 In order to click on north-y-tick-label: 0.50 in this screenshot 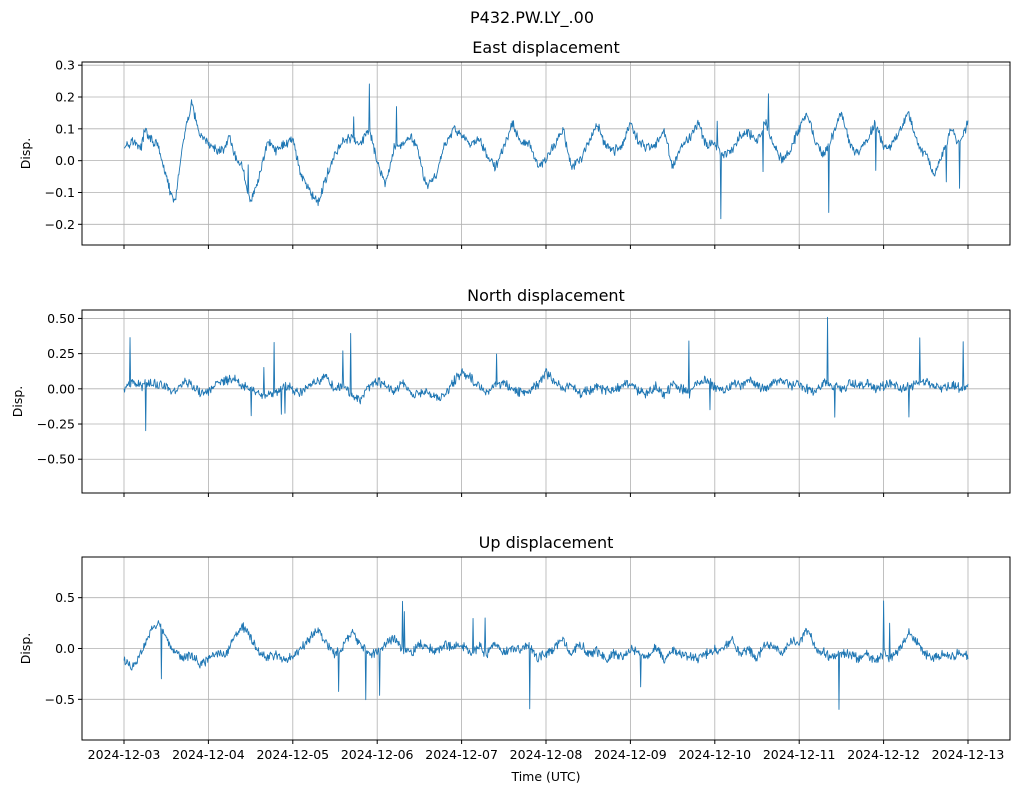, I will do `click(61, 318)`.